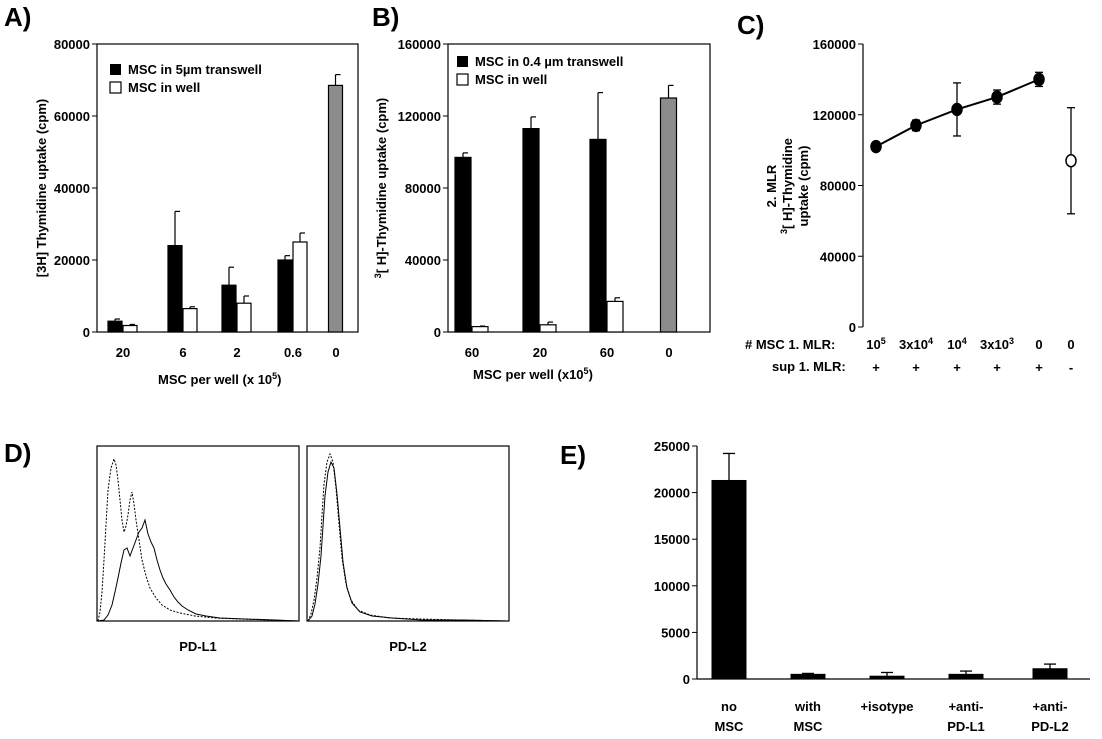 The height and width of the screenshot is (739, 1102). I want to click on panel-label-e: E), so click(573, 455).